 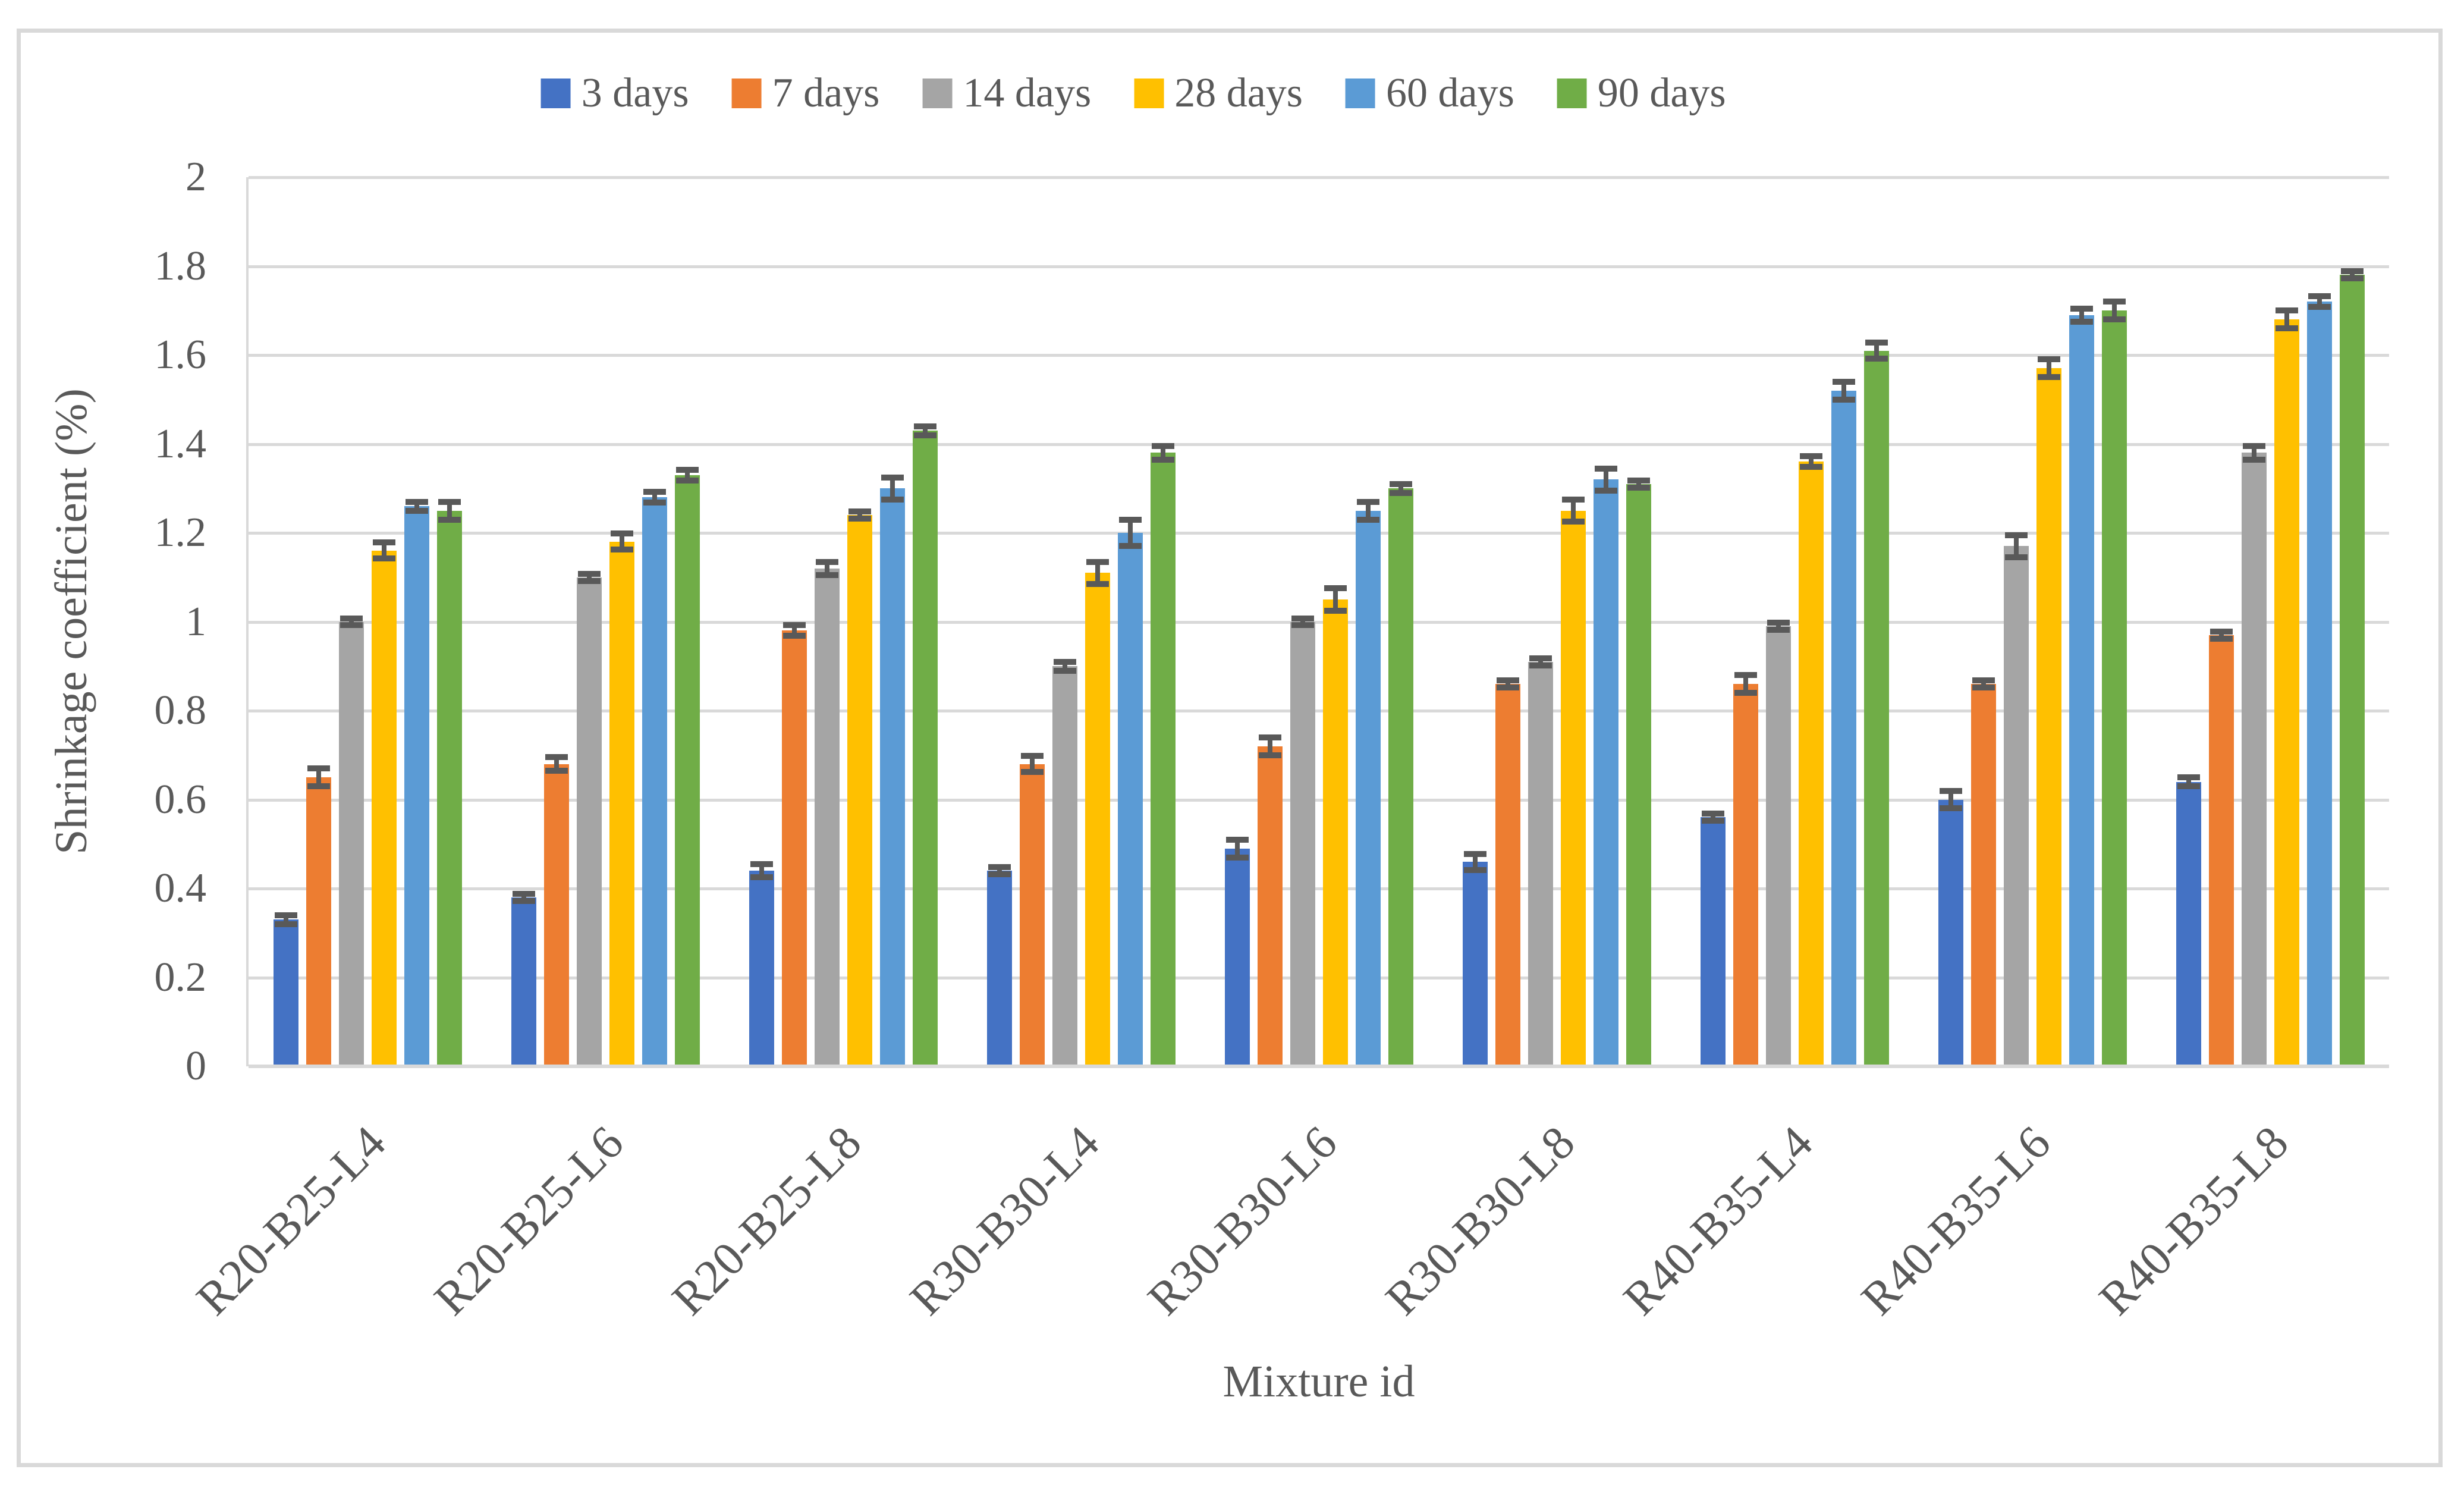 I want to click on y-tick-label: 2, so click(x=196, y=177).